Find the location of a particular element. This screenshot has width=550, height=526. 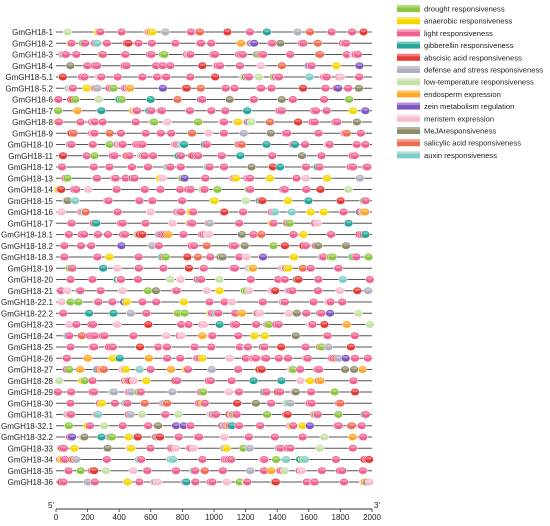

gene-row: GmGH18-4 is located at coordinates (192, 66).